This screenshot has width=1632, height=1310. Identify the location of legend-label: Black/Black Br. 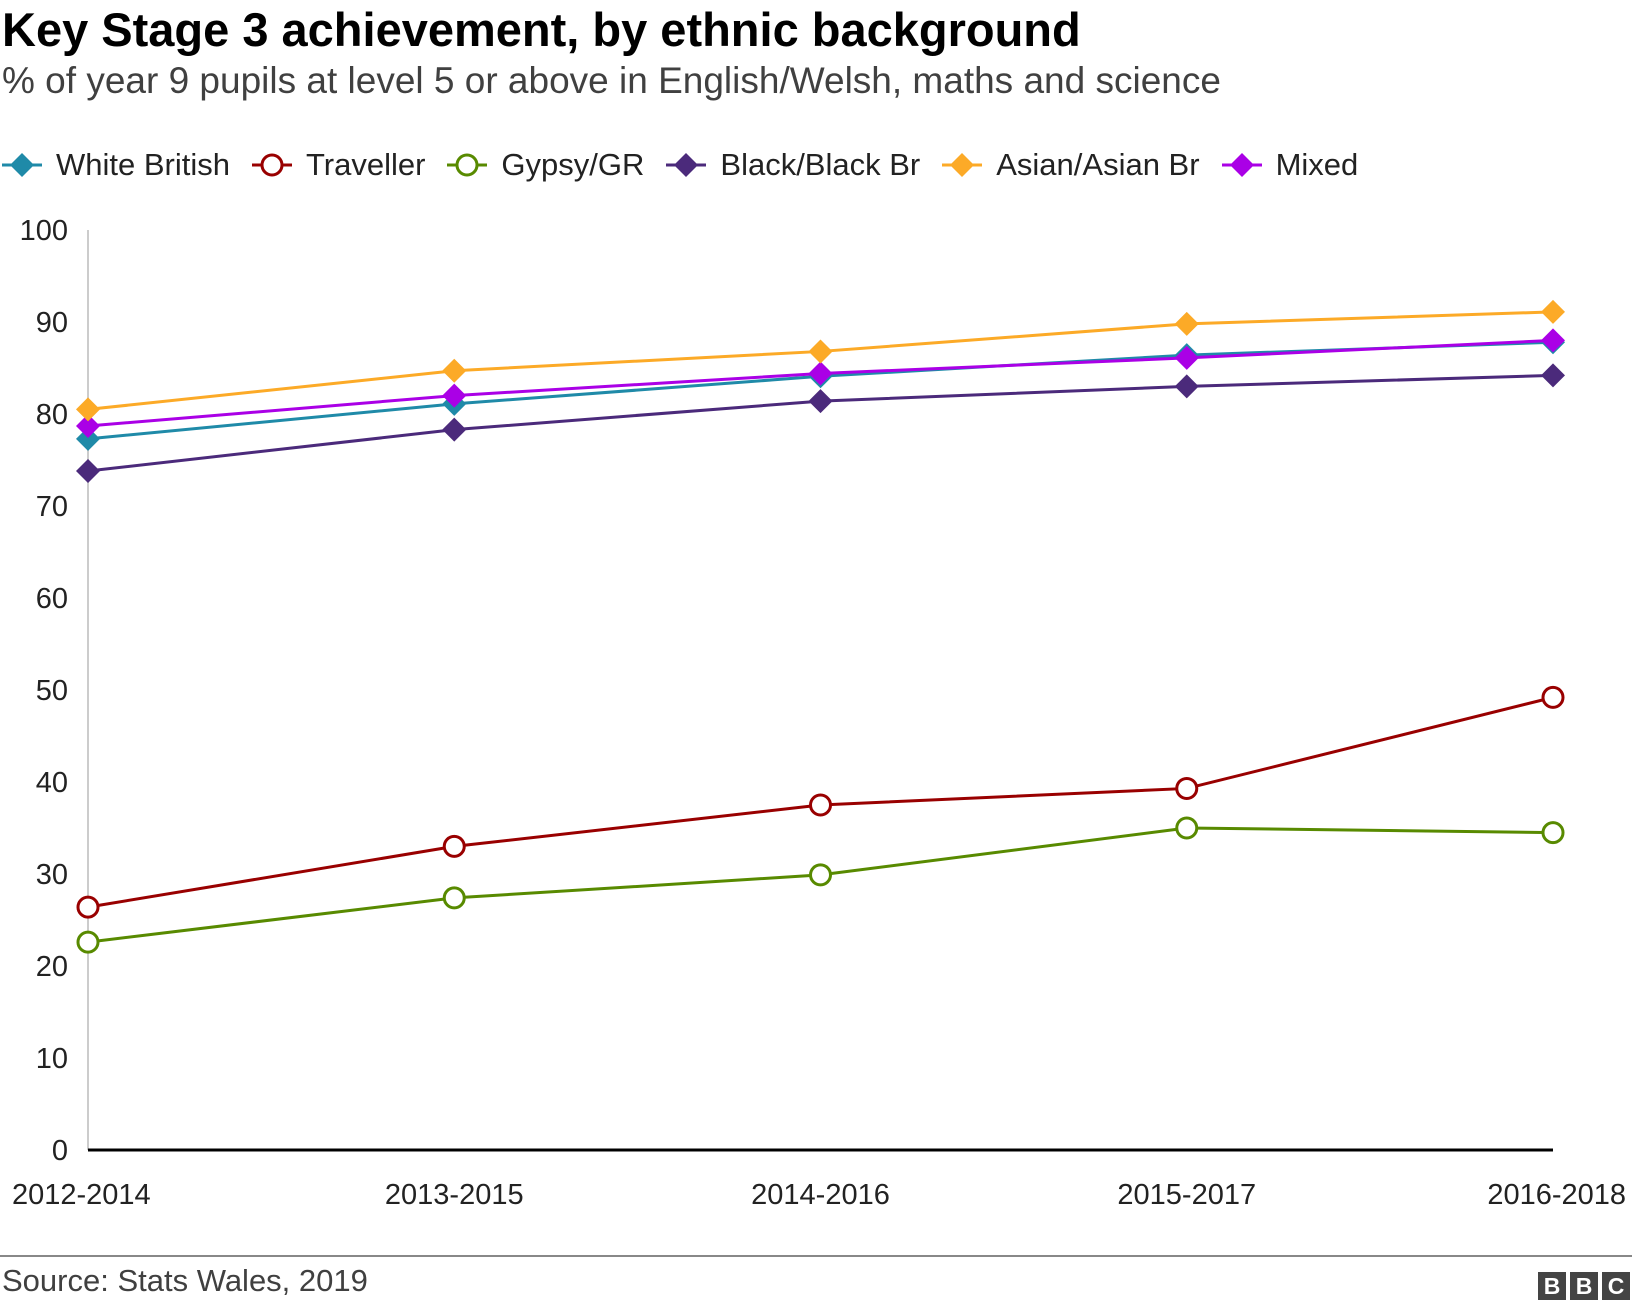
(820, 164).